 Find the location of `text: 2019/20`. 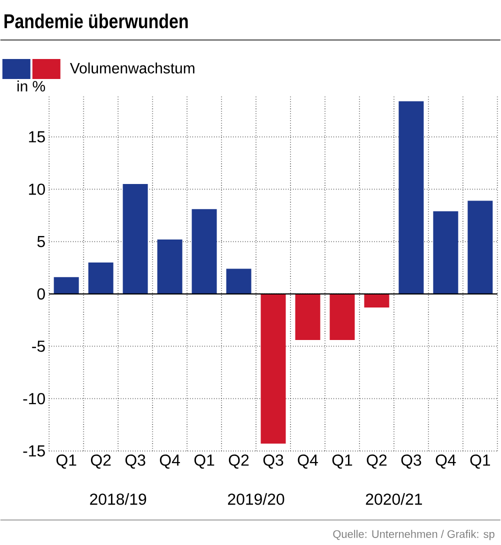

text: 2019/20 is located at coordinates (256, 499).